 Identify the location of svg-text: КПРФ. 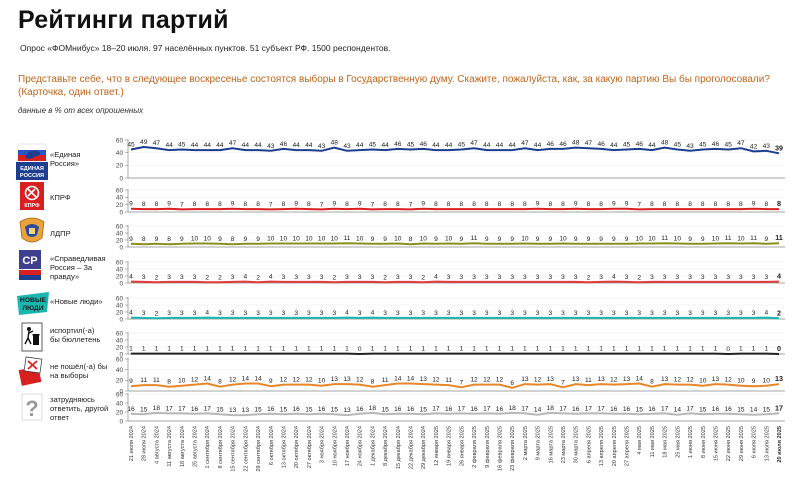
(32, 206).